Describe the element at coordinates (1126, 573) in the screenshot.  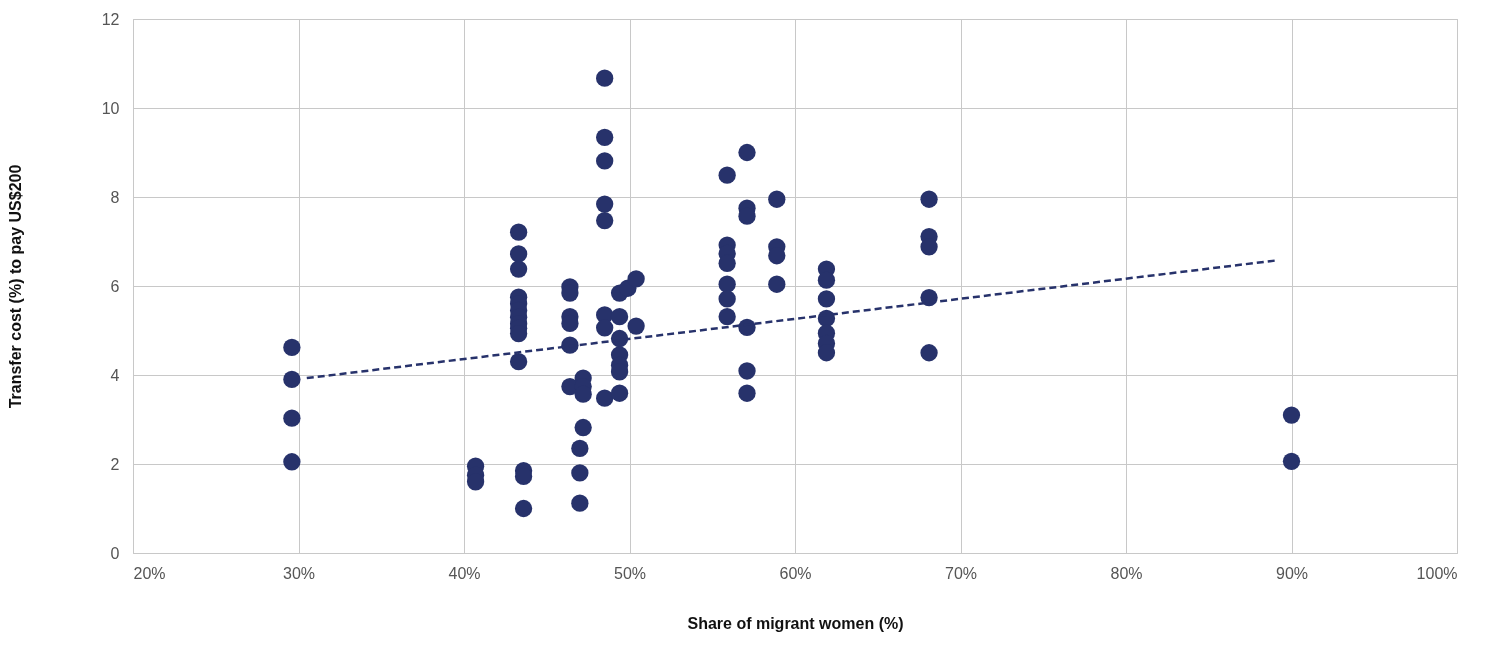
I see `x-tick-label: 80%` at that location.